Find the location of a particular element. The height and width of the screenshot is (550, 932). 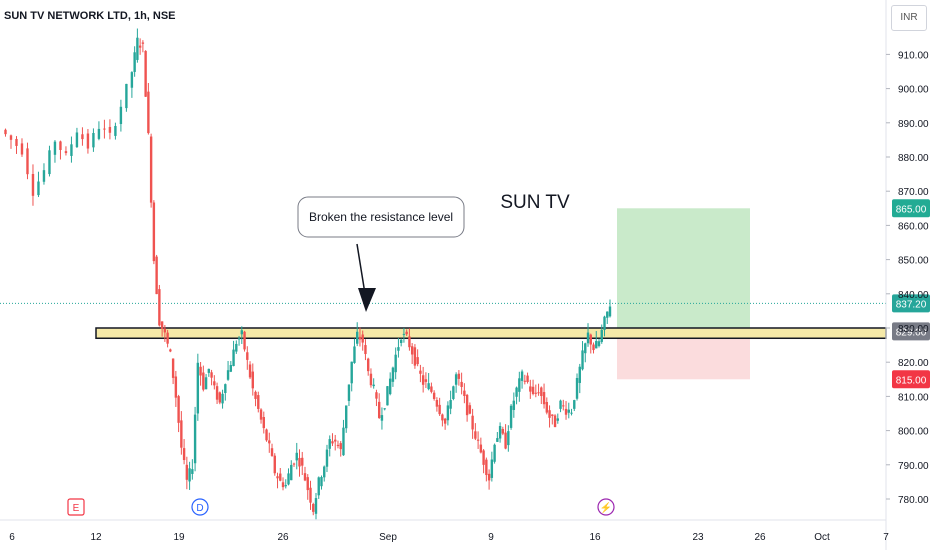

x-tick-label: 26 is located at coordinates (760, 537).